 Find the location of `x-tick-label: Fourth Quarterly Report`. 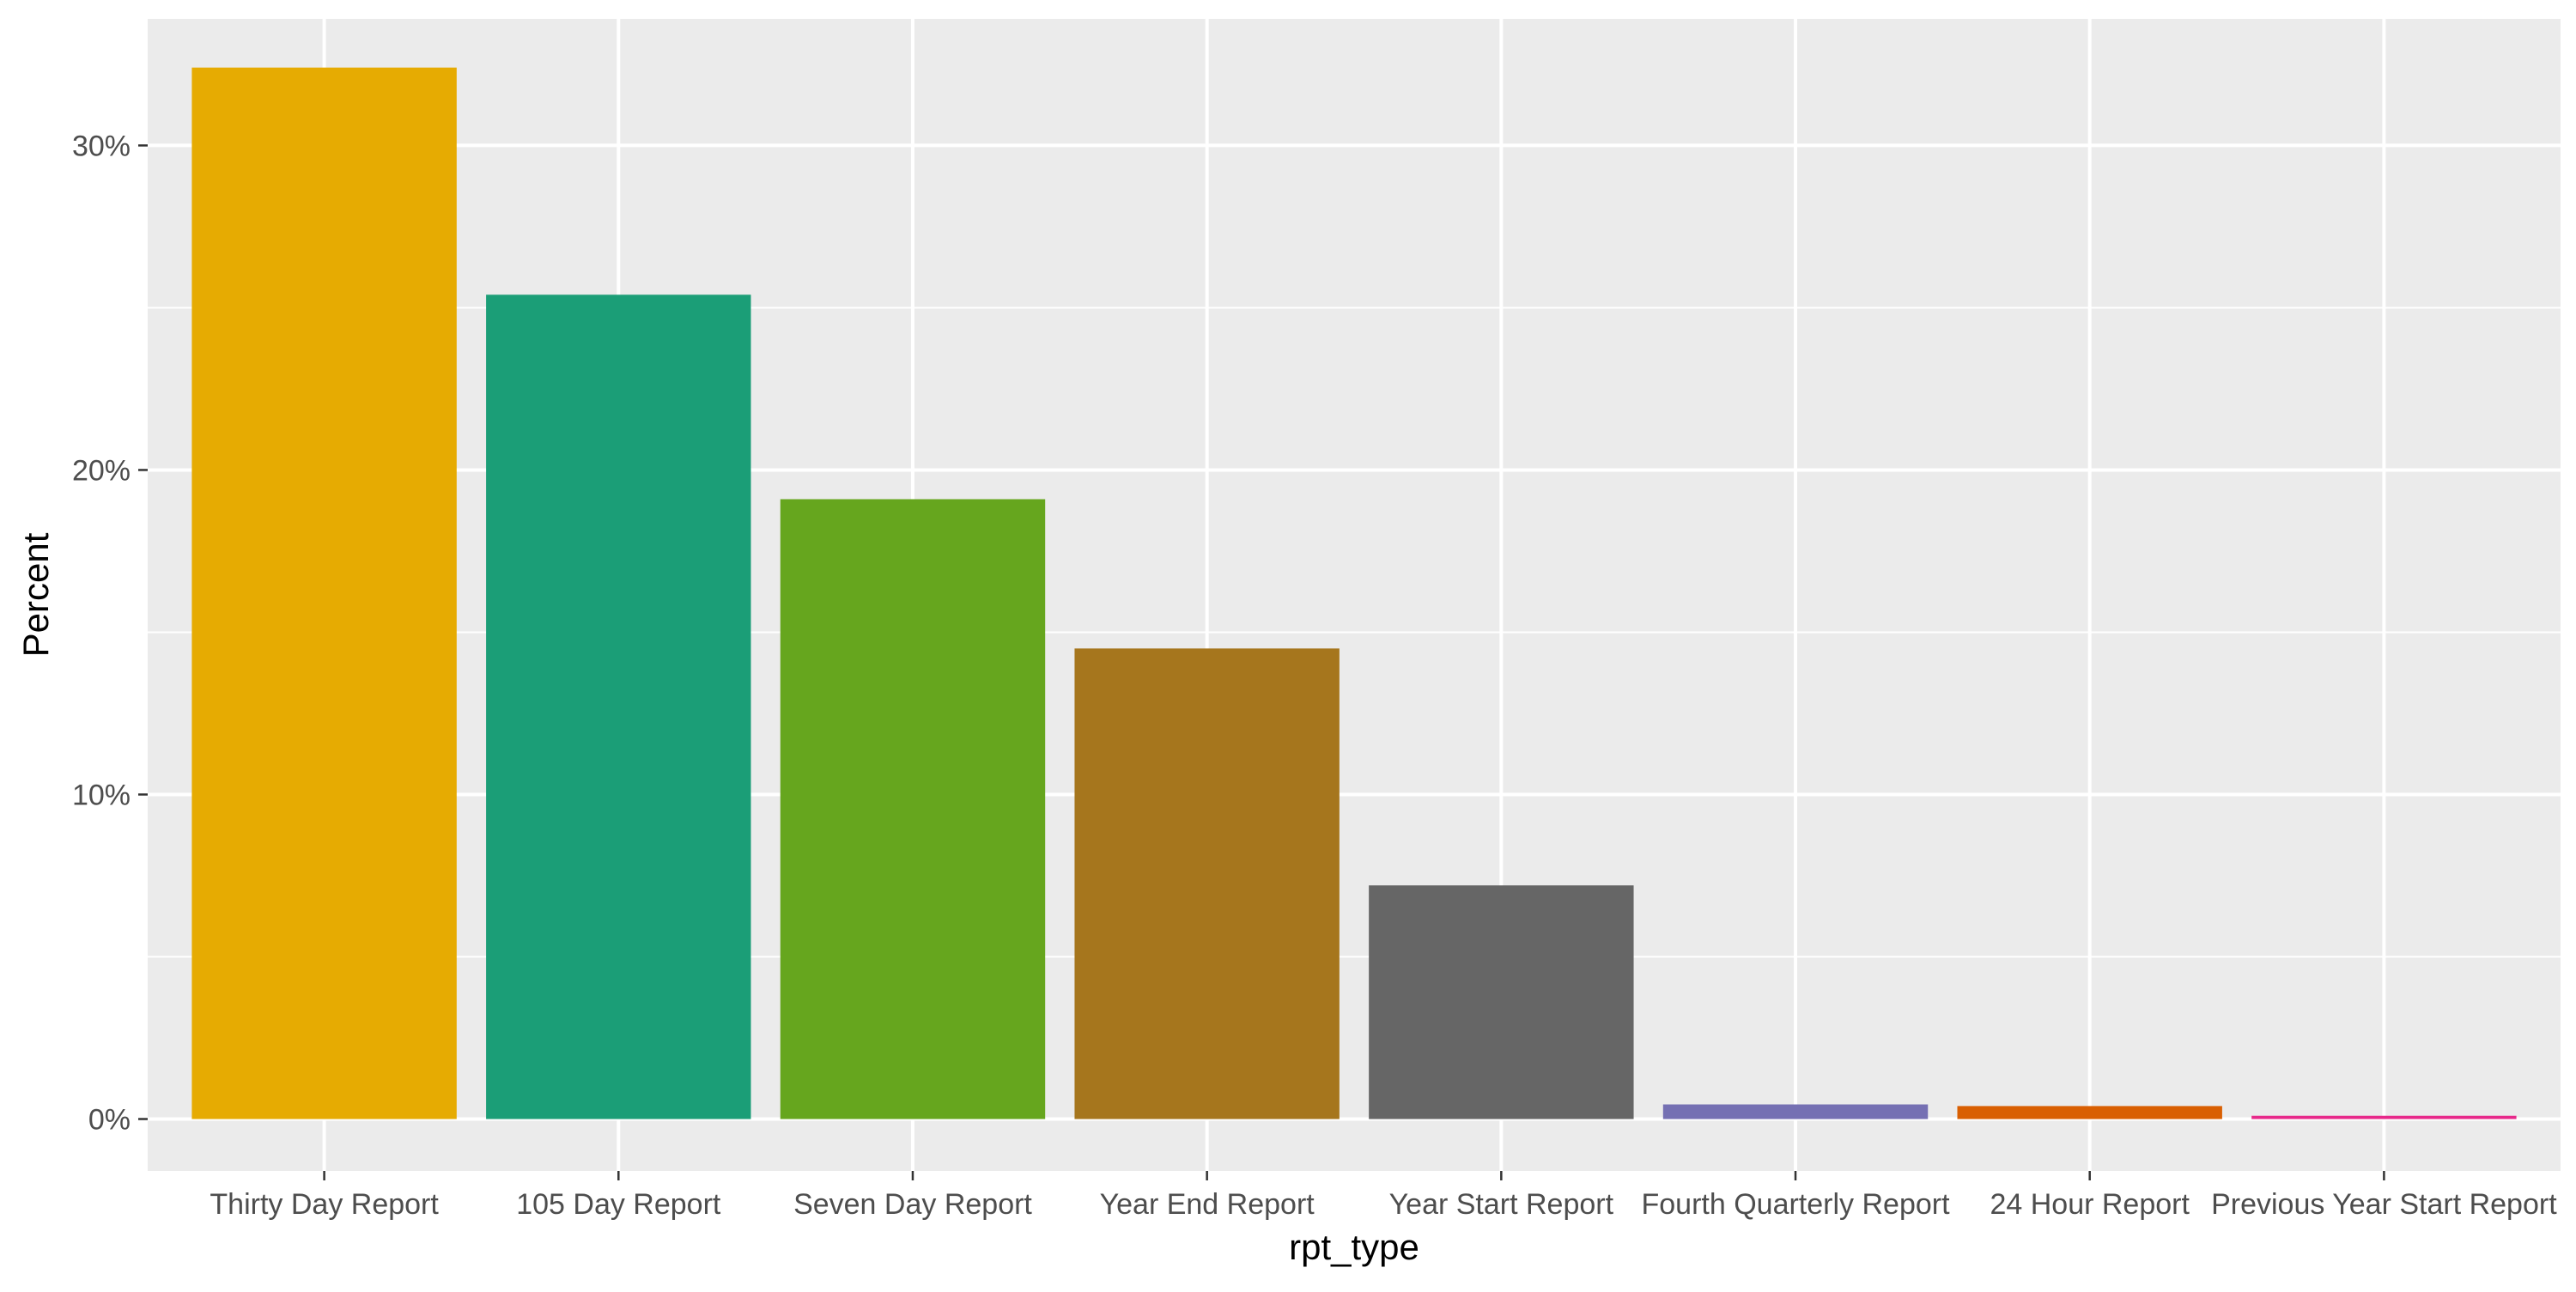

x-tick-label: Fourth Quarterly Report is located at coordinates (1797, 1204).